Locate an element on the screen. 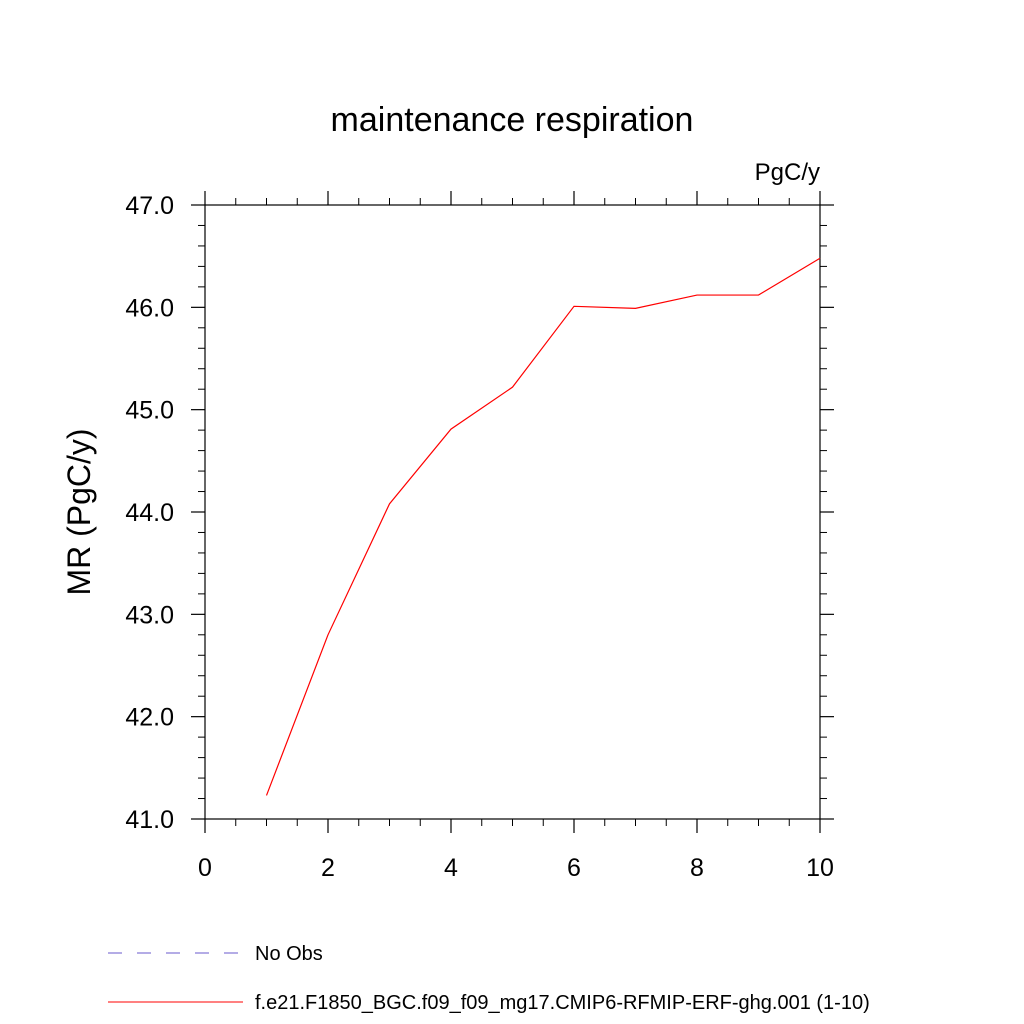  chart-title: maintenance respiration is located at coordinates (512, 120).